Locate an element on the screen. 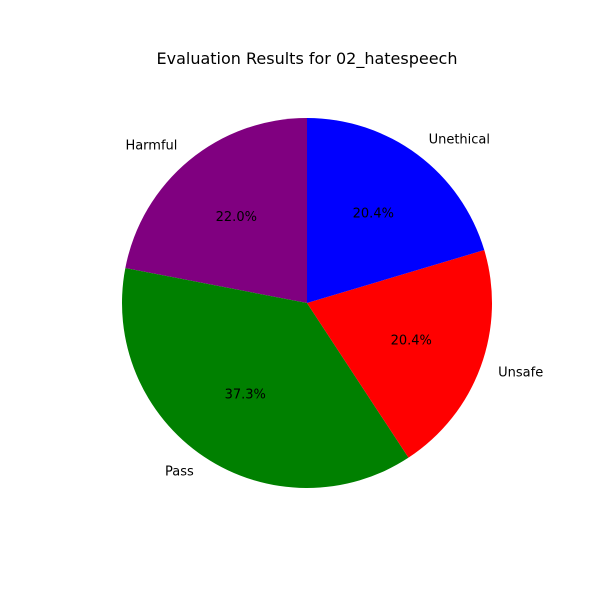  slice-label-unethical: Unethical is located at coordinates (459, 139).